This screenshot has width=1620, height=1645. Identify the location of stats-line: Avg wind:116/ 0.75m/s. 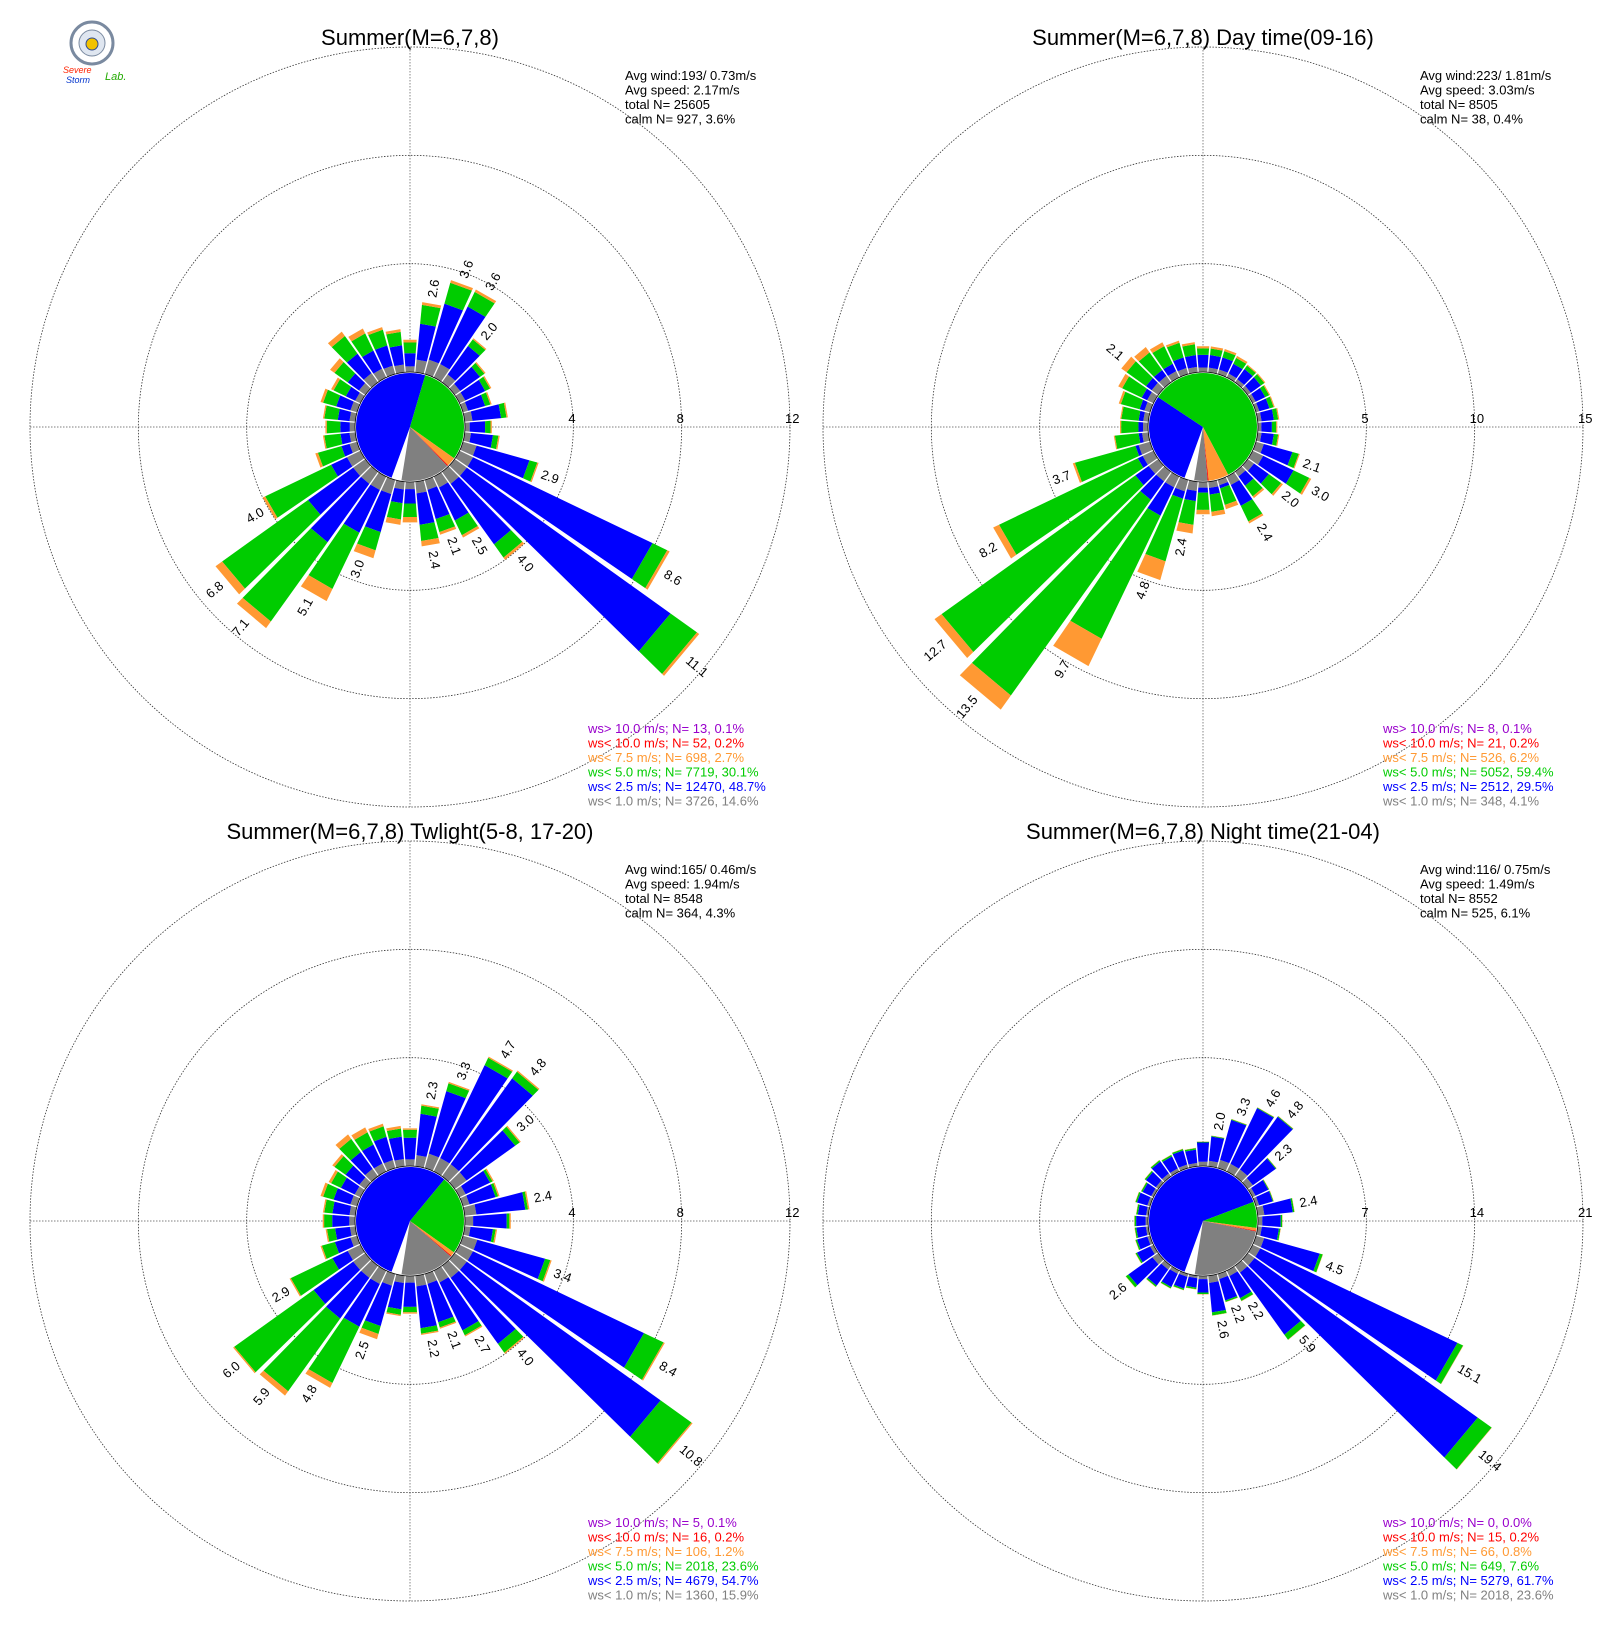
(1485, 869).